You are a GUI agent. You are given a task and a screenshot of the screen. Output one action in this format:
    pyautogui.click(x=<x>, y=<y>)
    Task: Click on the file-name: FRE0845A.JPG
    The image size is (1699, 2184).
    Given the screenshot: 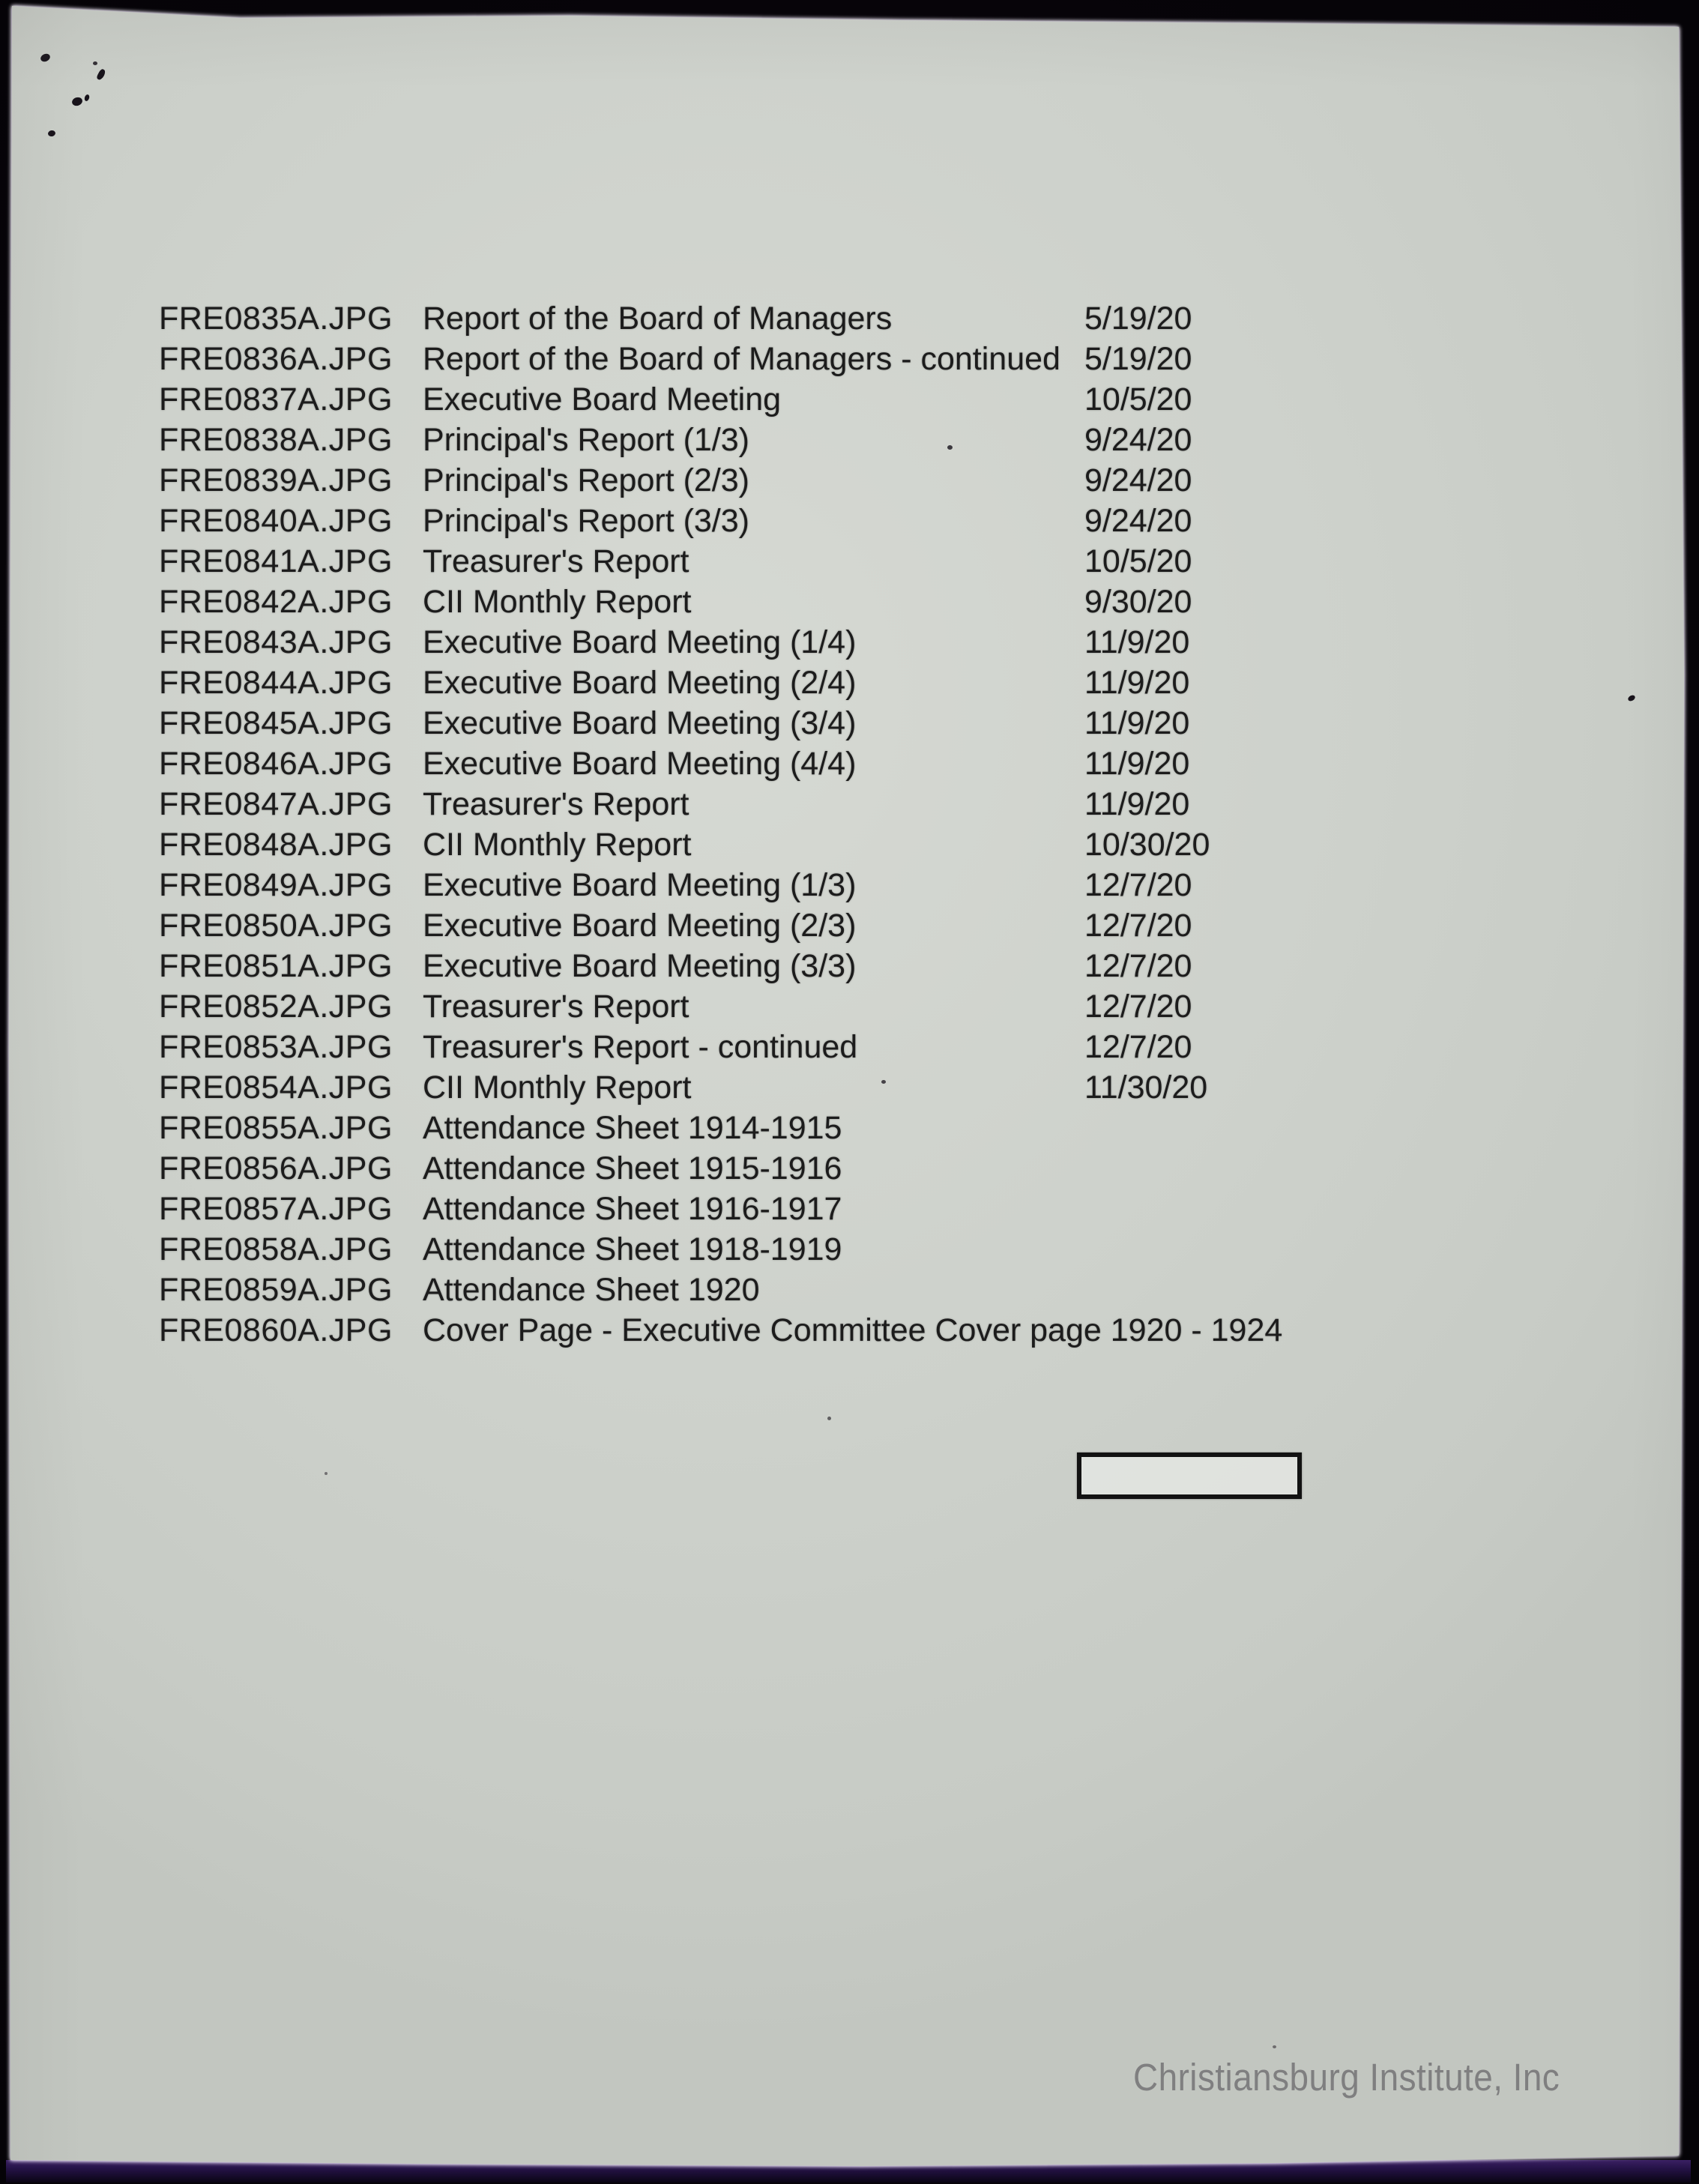 What is the action you would take?
    pyautogui.click(x=276, y=723)
    